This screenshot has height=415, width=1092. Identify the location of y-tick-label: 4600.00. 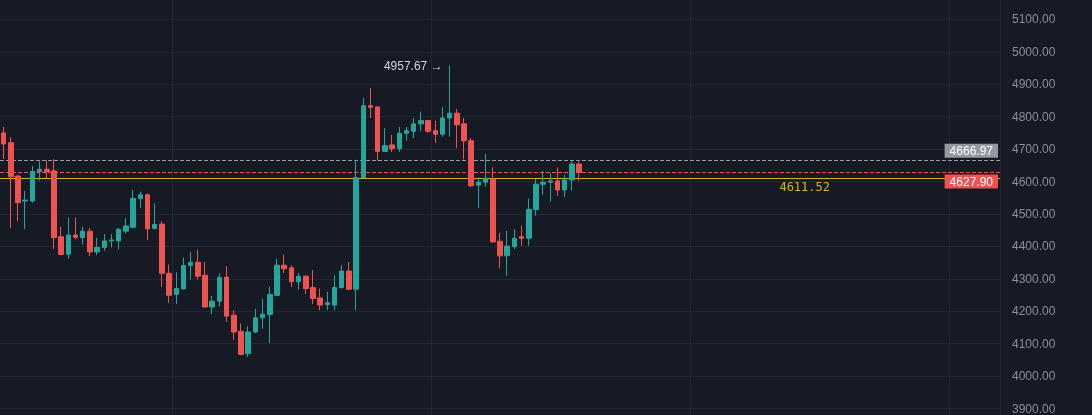
(1034, 181).